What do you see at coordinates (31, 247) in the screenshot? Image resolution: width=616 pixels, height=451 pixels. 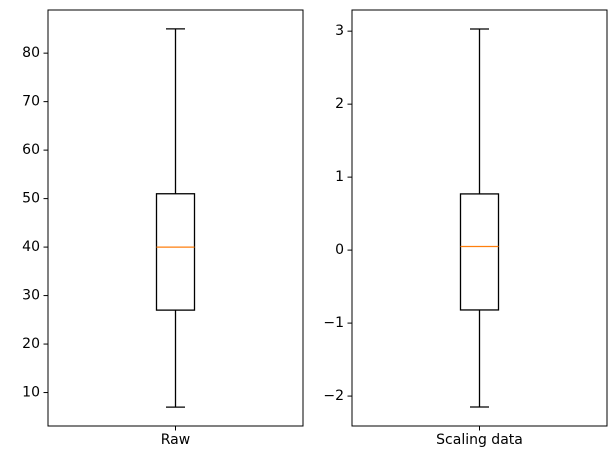 I see `y-tick-label: 40` at bounding box center [31, 247].